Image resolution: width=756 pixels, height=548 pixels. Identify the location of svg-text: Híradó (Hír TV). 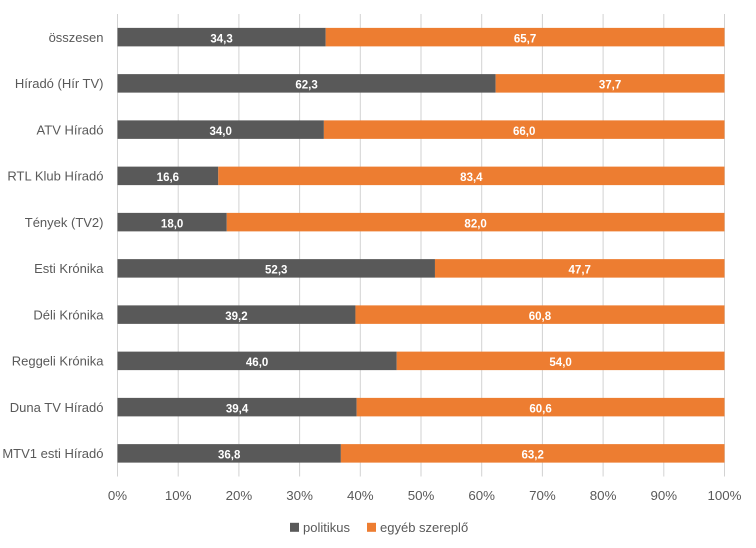
(59, 83).